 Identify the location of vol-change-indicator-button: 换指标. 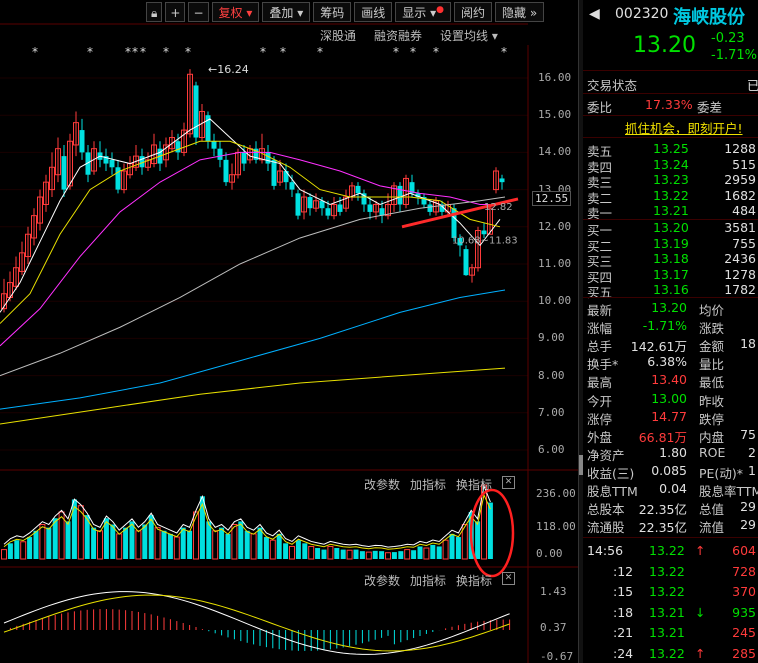
(474, 485).